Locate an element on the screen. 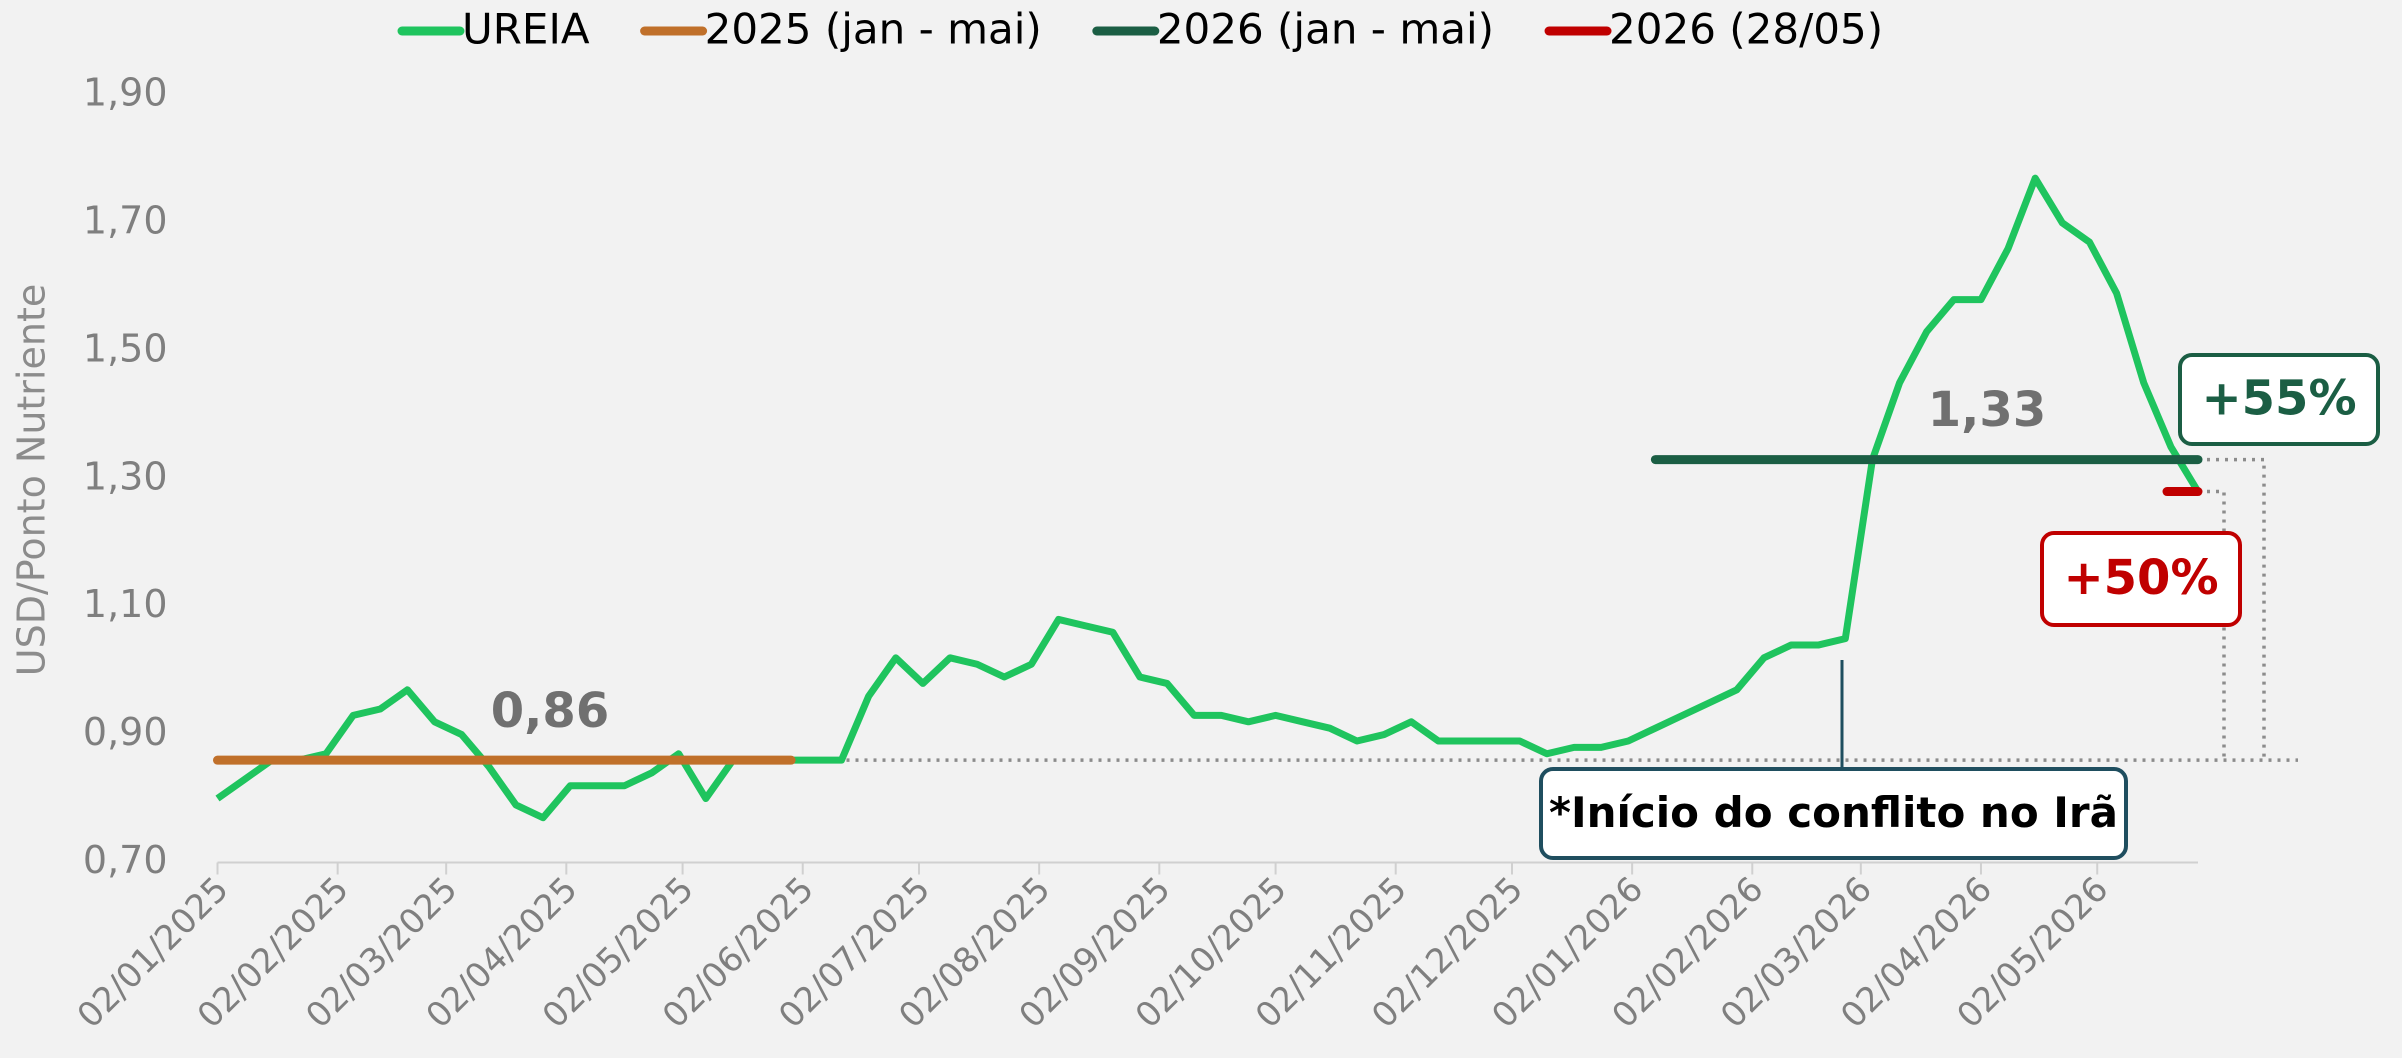  guide-line is located at coordinates (2232, 609).